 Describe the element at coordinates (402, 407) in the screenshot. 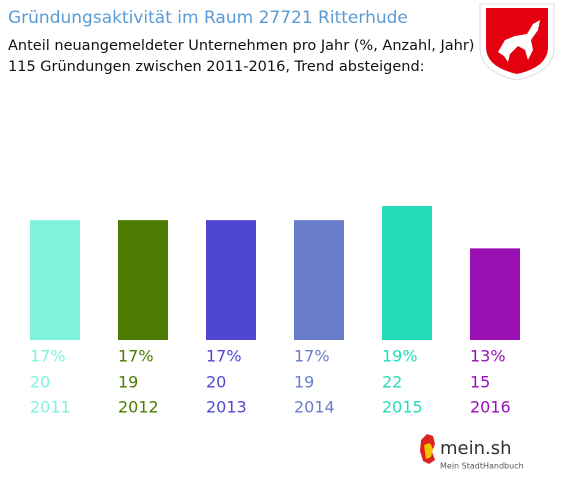

I see `x-tick-label: 2015` at that location.